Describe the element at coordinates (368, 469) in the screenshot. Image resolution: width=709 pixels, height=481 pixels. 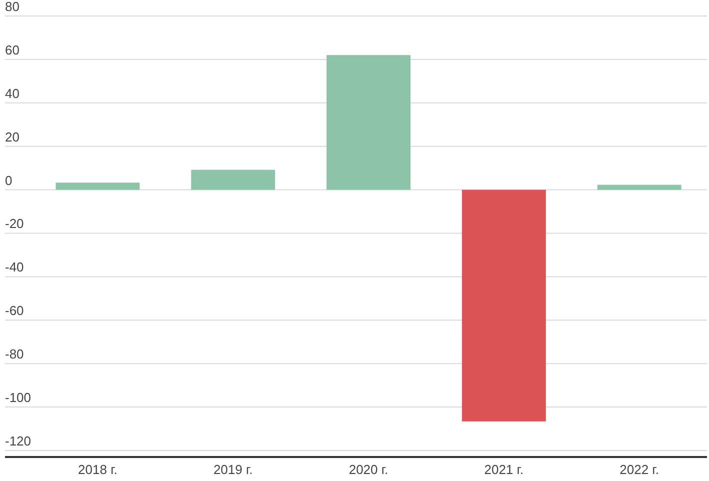
I see `x-tick-label: 2020 г.` at that location.